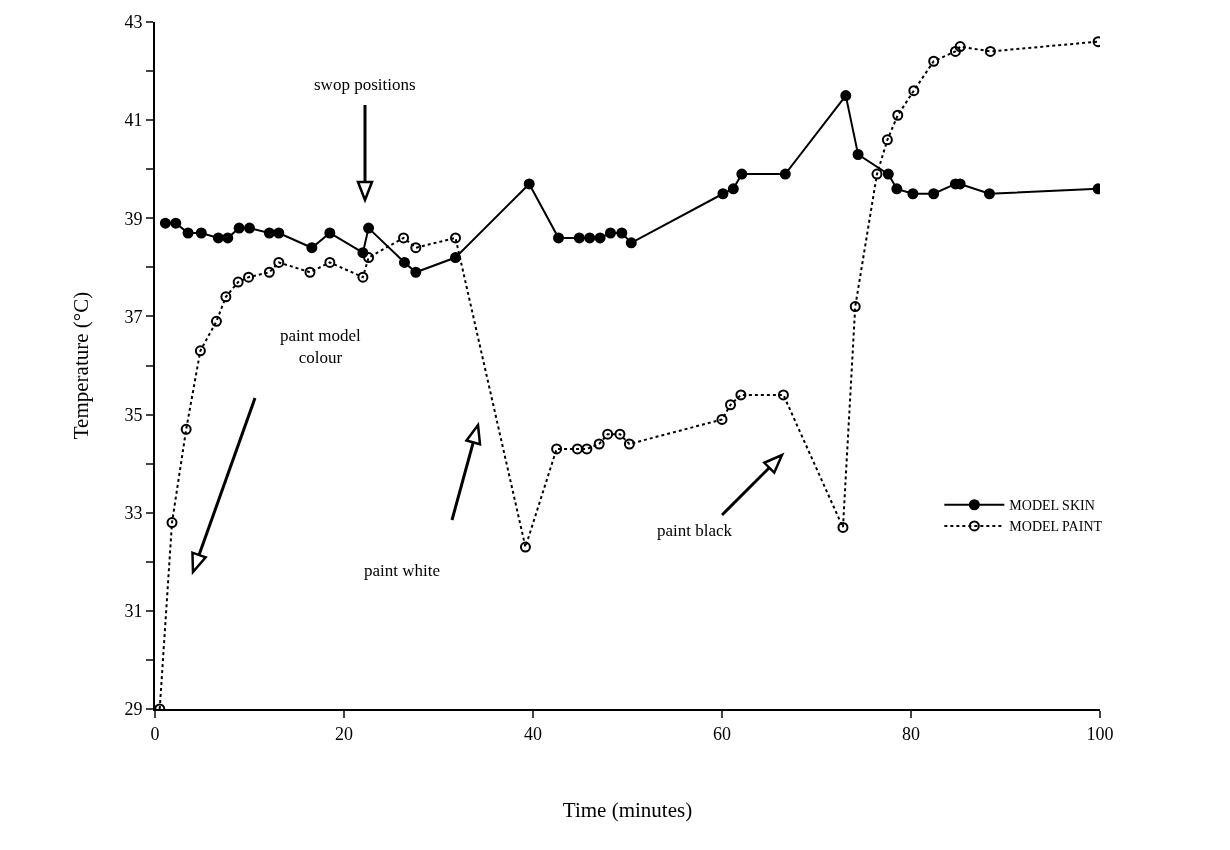 Image resolution: width=1230 pixels, height=850 pixels. I want to click on y-tick-label: 29, so click(133, 709).